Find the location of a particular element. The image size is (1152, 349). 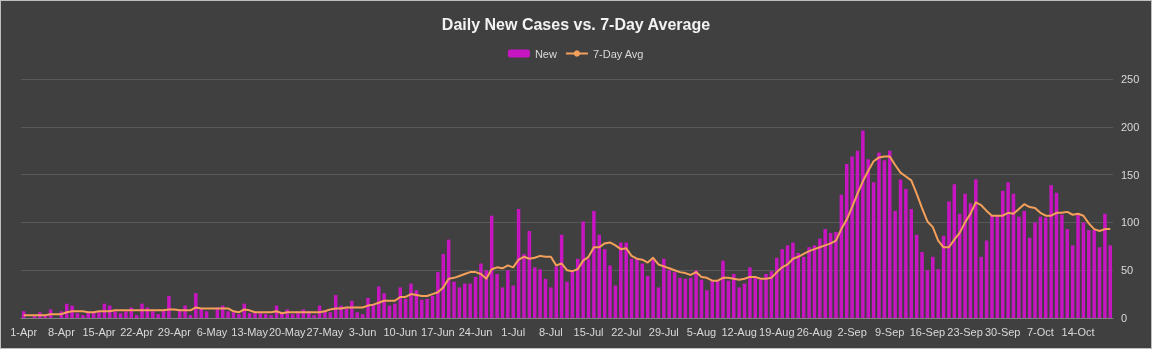

y-tick-label: 200 is located at coordinates (1130, 126).